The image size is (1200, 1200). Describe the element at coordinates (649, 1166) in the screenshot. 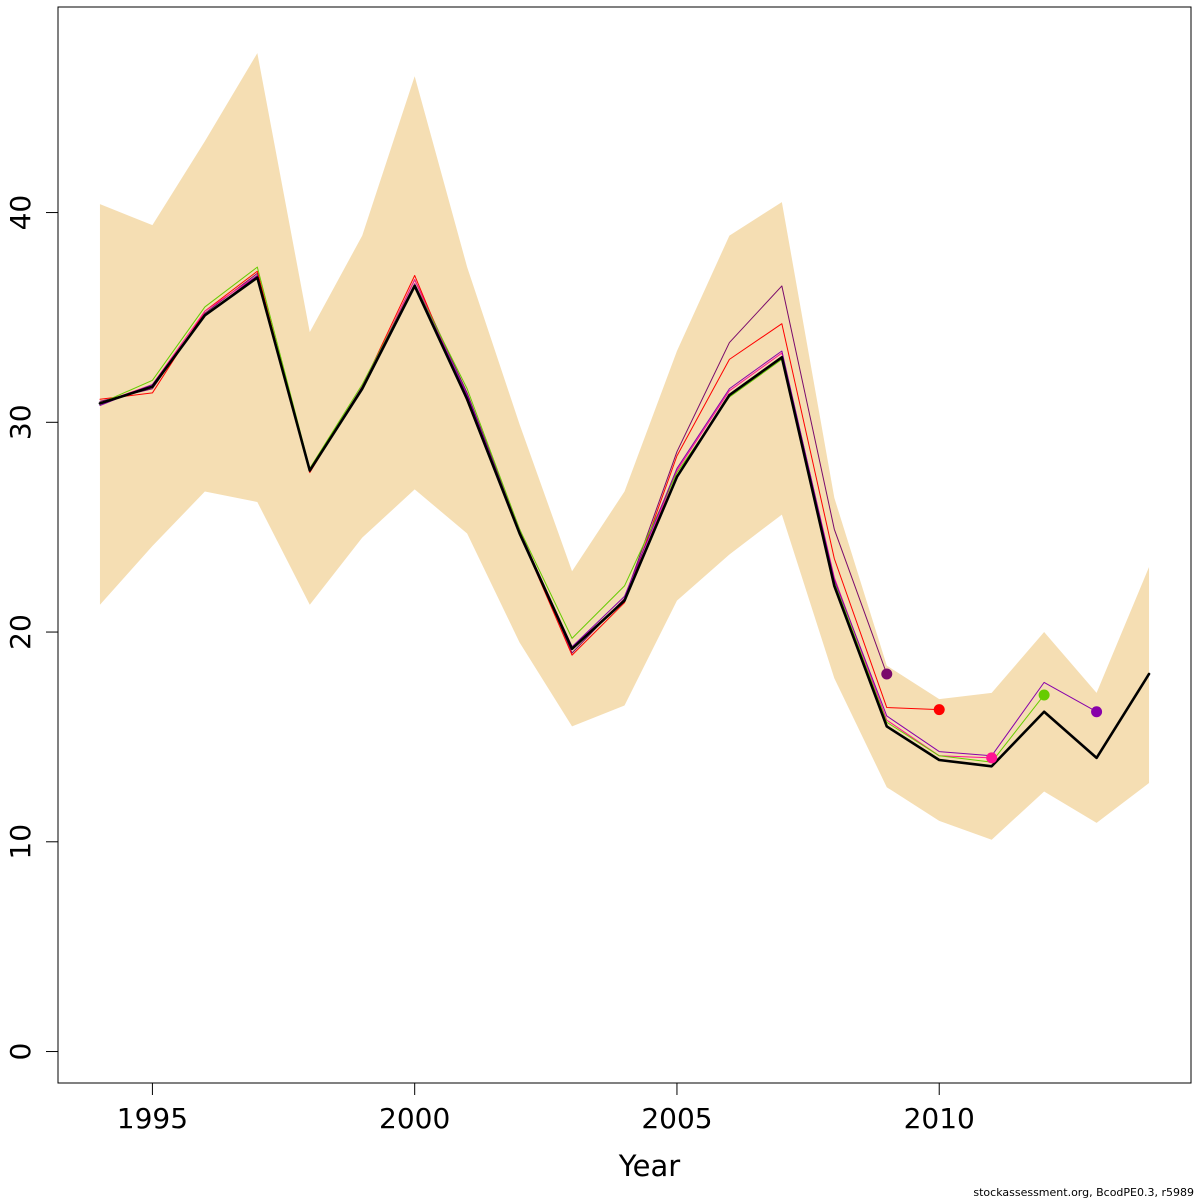

I see `x-axis-title: Year` at that location.